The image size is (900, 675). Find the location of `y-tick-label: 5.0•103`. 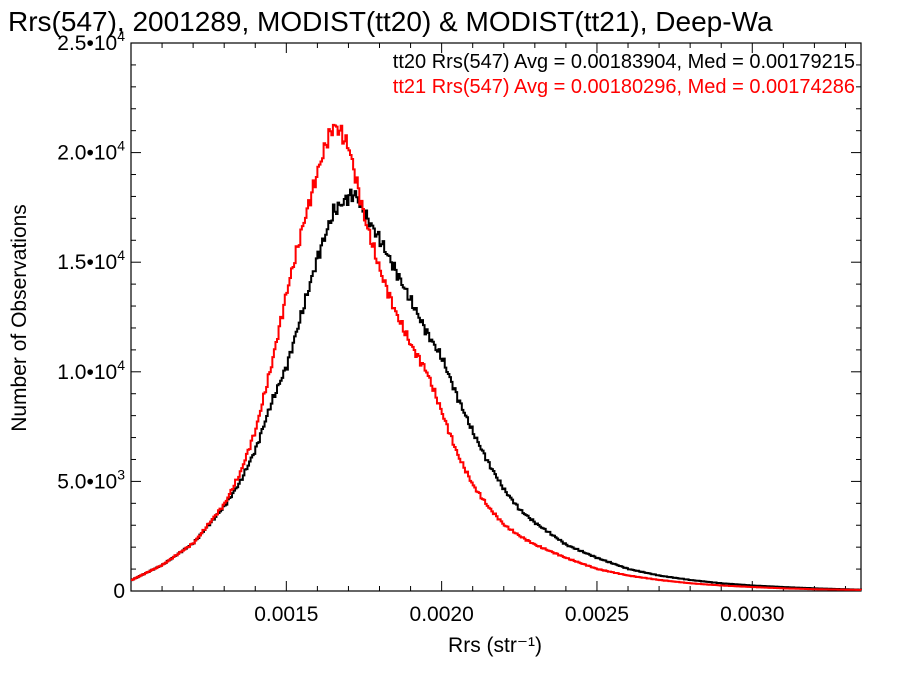

y-tick-label: 5.0•103 is located at coordinates (91, 479).